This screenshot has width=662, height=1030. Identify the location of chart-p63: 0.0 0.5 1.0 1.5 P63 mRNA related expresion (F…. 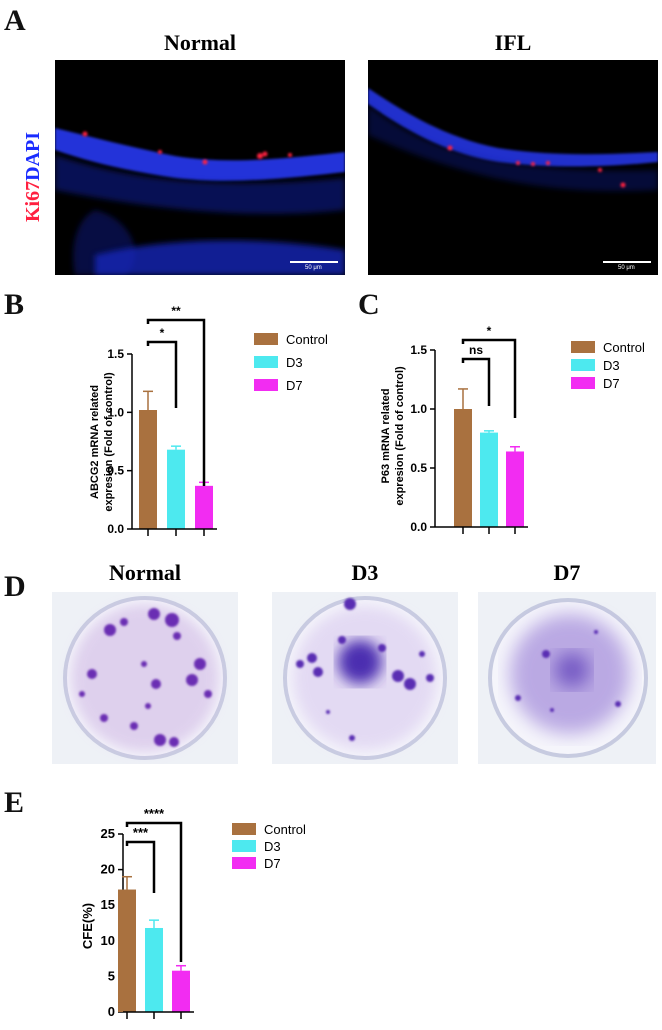
(512, 429).